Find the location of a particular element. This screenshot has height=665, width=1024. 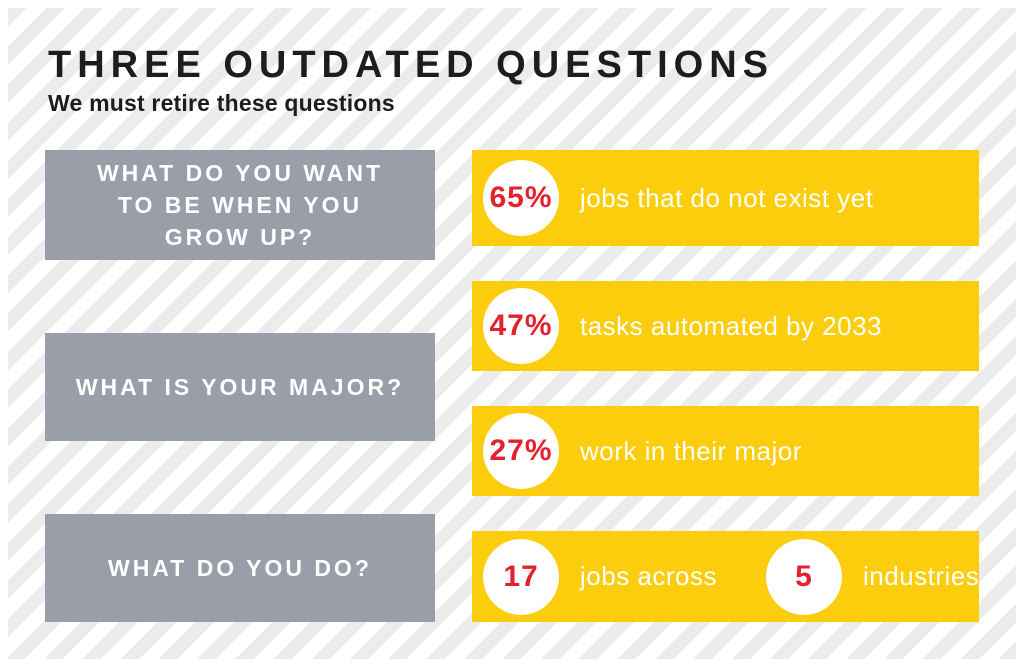

stat-group: 65% jobs that do not exist yet is located at coordinates (672, 198).